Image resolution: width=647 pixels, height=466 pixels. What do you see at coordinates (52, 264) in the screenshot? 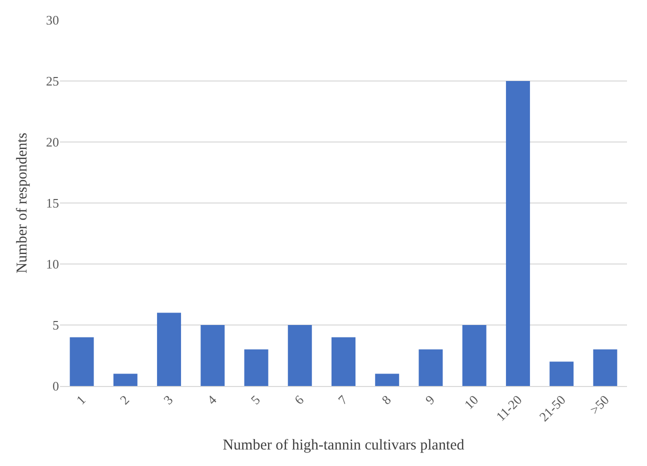
I see `y-tick-label: 10` at bounding box center [52, 264].